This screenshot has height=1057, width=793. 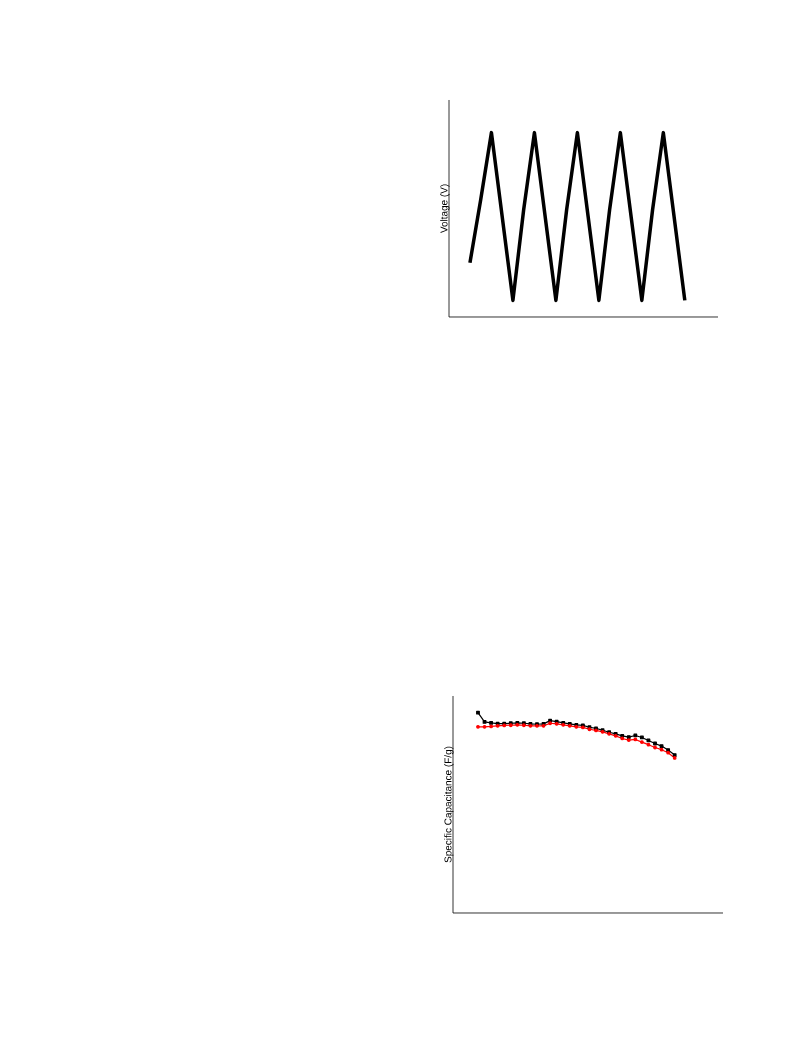 I want to click on y-axis-title: Specific Capacitance (F/g), so click(x=449, y=804).